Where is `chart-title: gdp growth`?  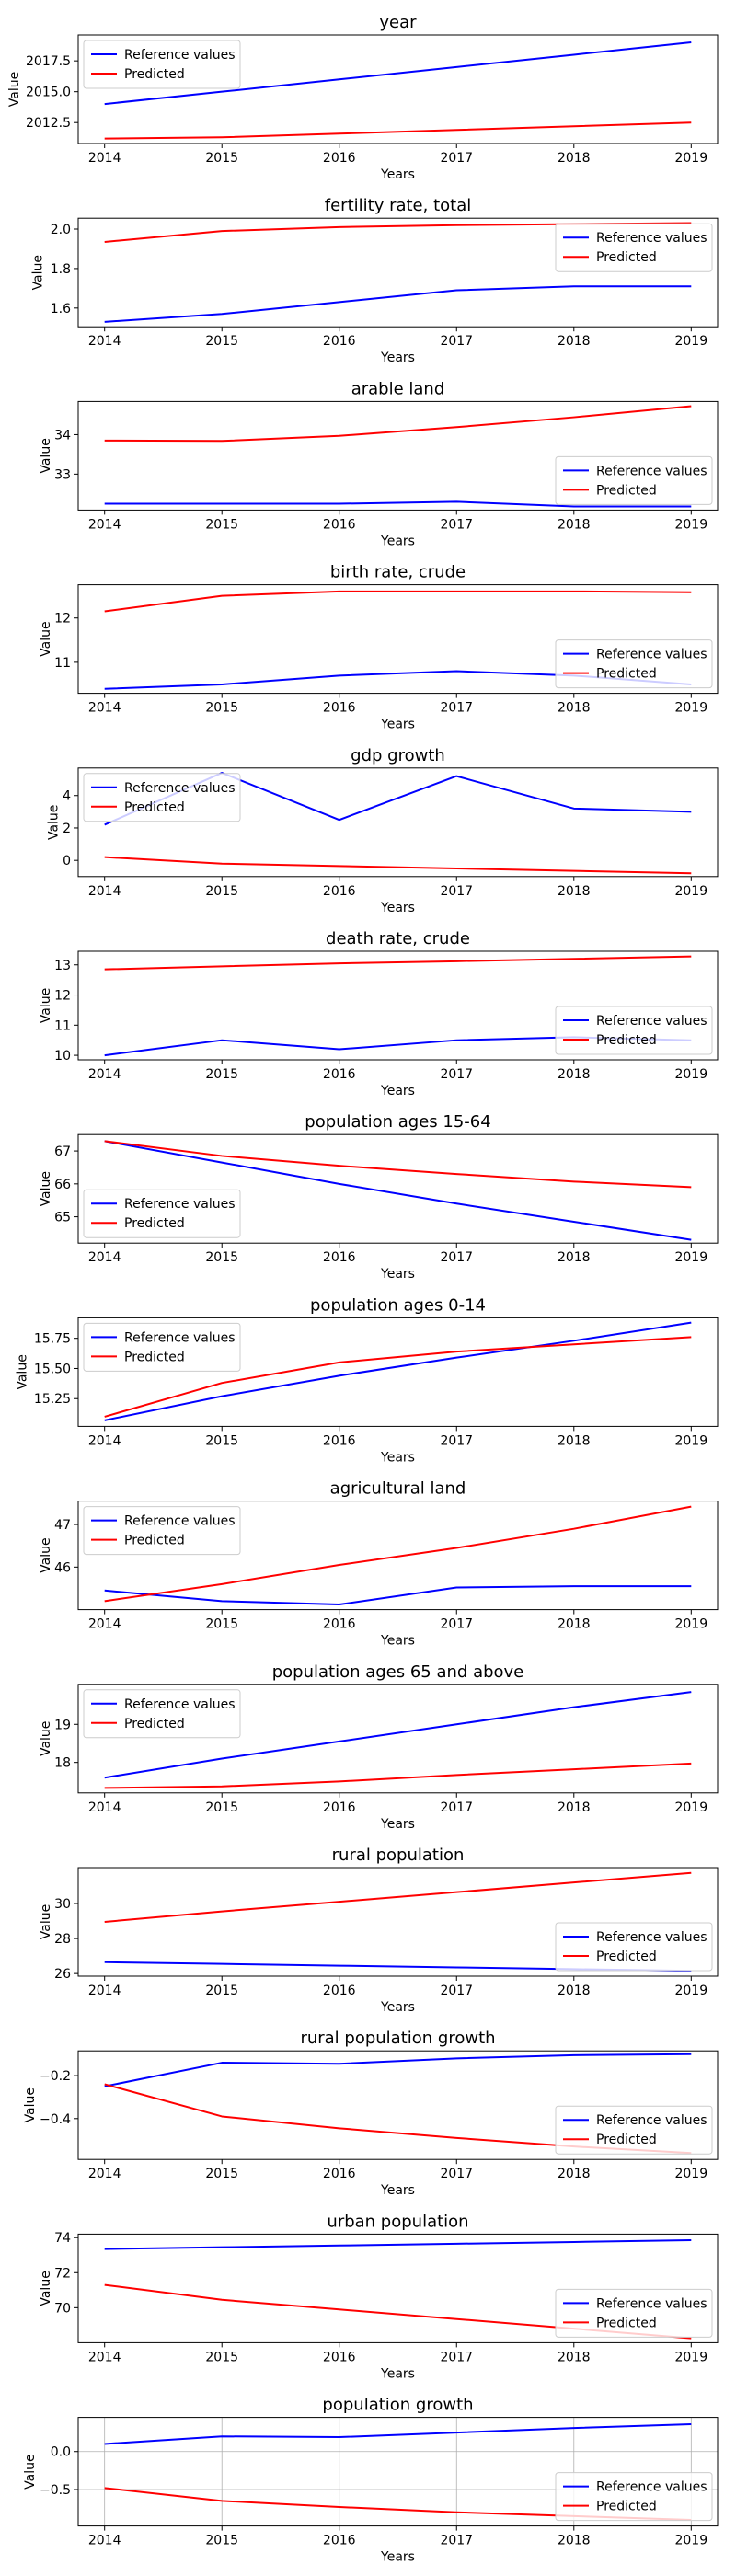
chart-title: gdp growth is located at coordinates (398, 755).